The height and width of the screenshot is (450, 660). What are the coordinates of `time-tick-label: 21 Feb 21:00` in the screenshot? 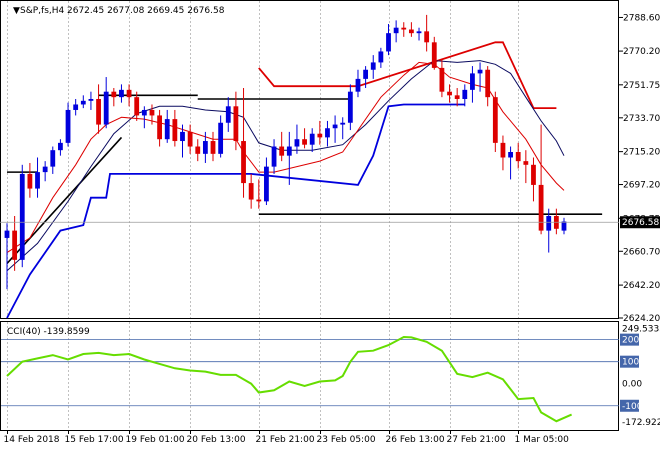 It's located at (285, 440).